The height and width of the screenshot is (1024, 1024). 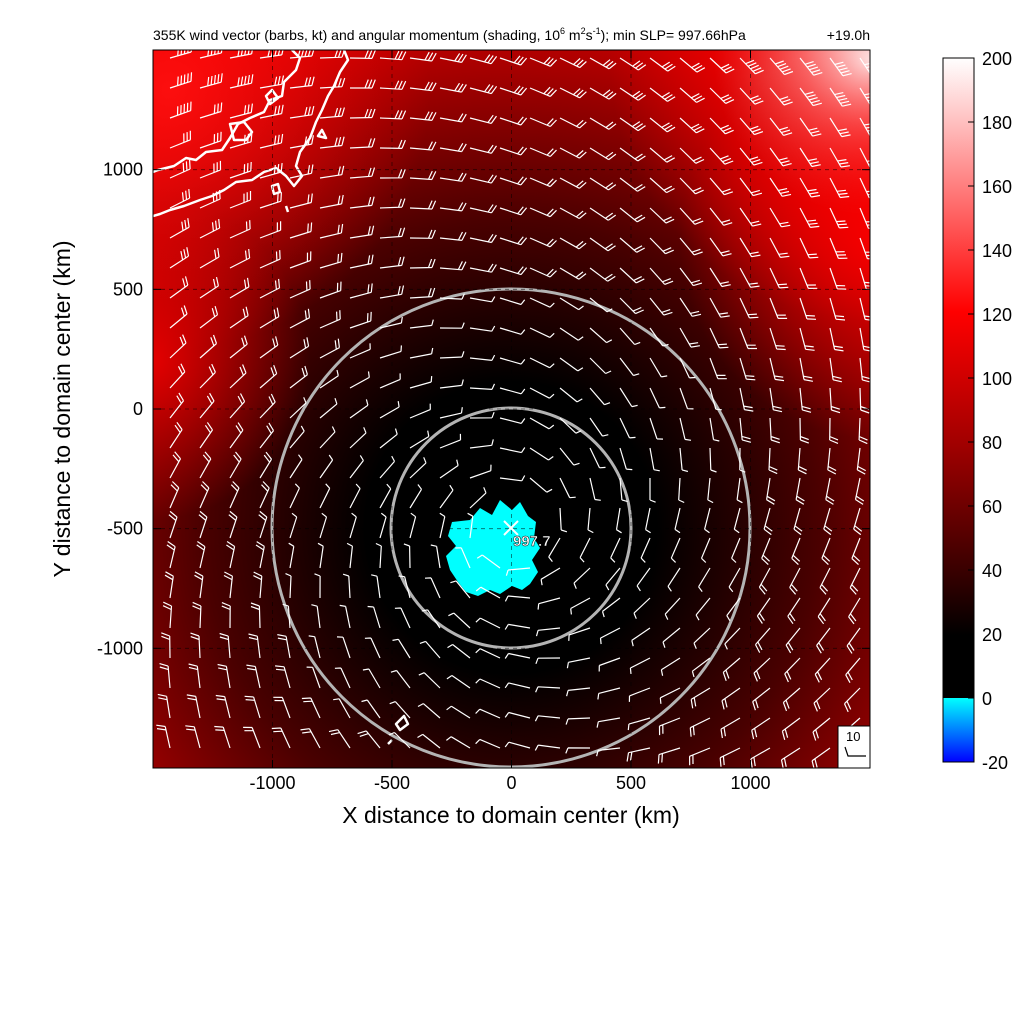 I want to click on title-sup1: 6, so click(x=562, y=31).